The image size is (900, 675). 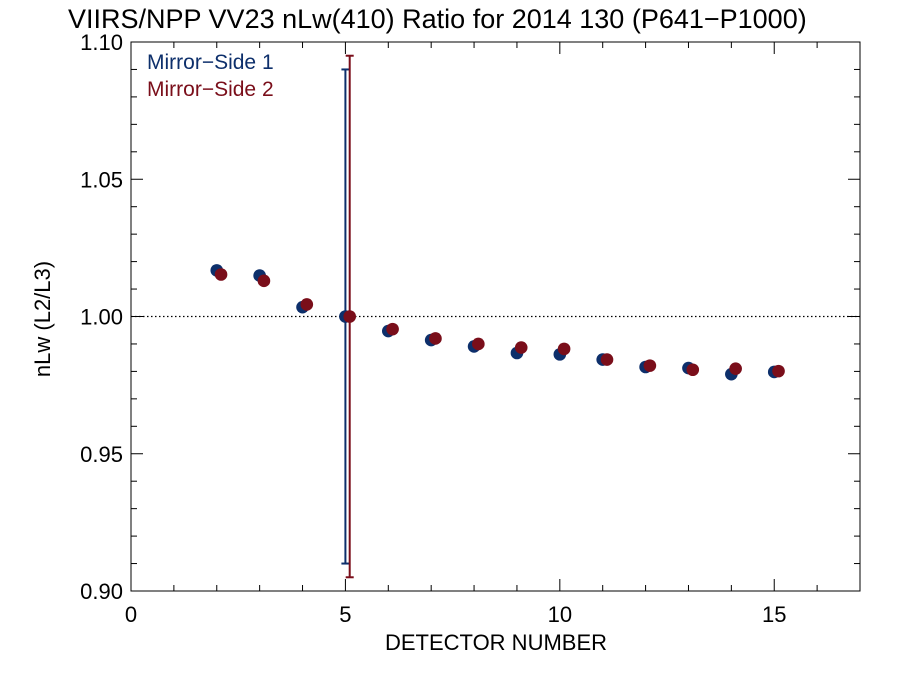 What do you see at coordinates (774, 614) in the screenshot?
I see `x-tick-label: 15` at bounding box center [774, 614].